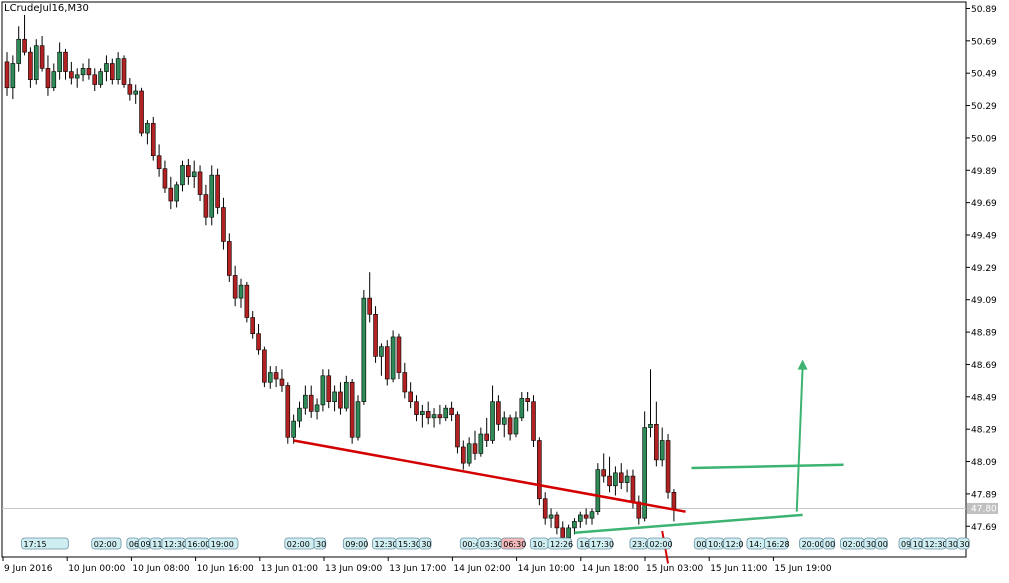 Image resolution: width=1009 pixels, height=583 pixels. Describe the element at coordinates (733, 543) in the screenshot. I see `event-marker: 12:0` at that location.